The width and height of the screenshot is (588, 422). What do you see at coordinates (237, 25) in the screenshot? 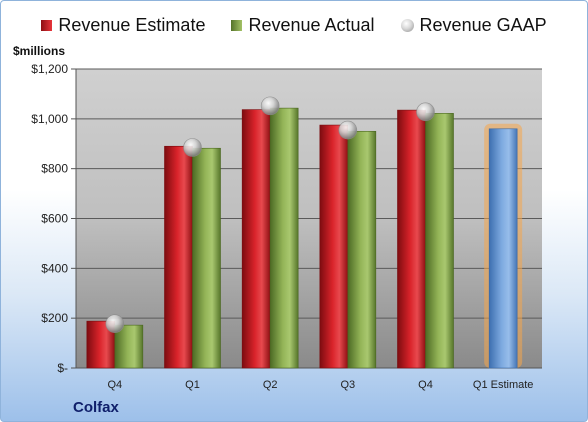
I see `legend-swatch-revenue-actual` at bounding box center [237, 25].